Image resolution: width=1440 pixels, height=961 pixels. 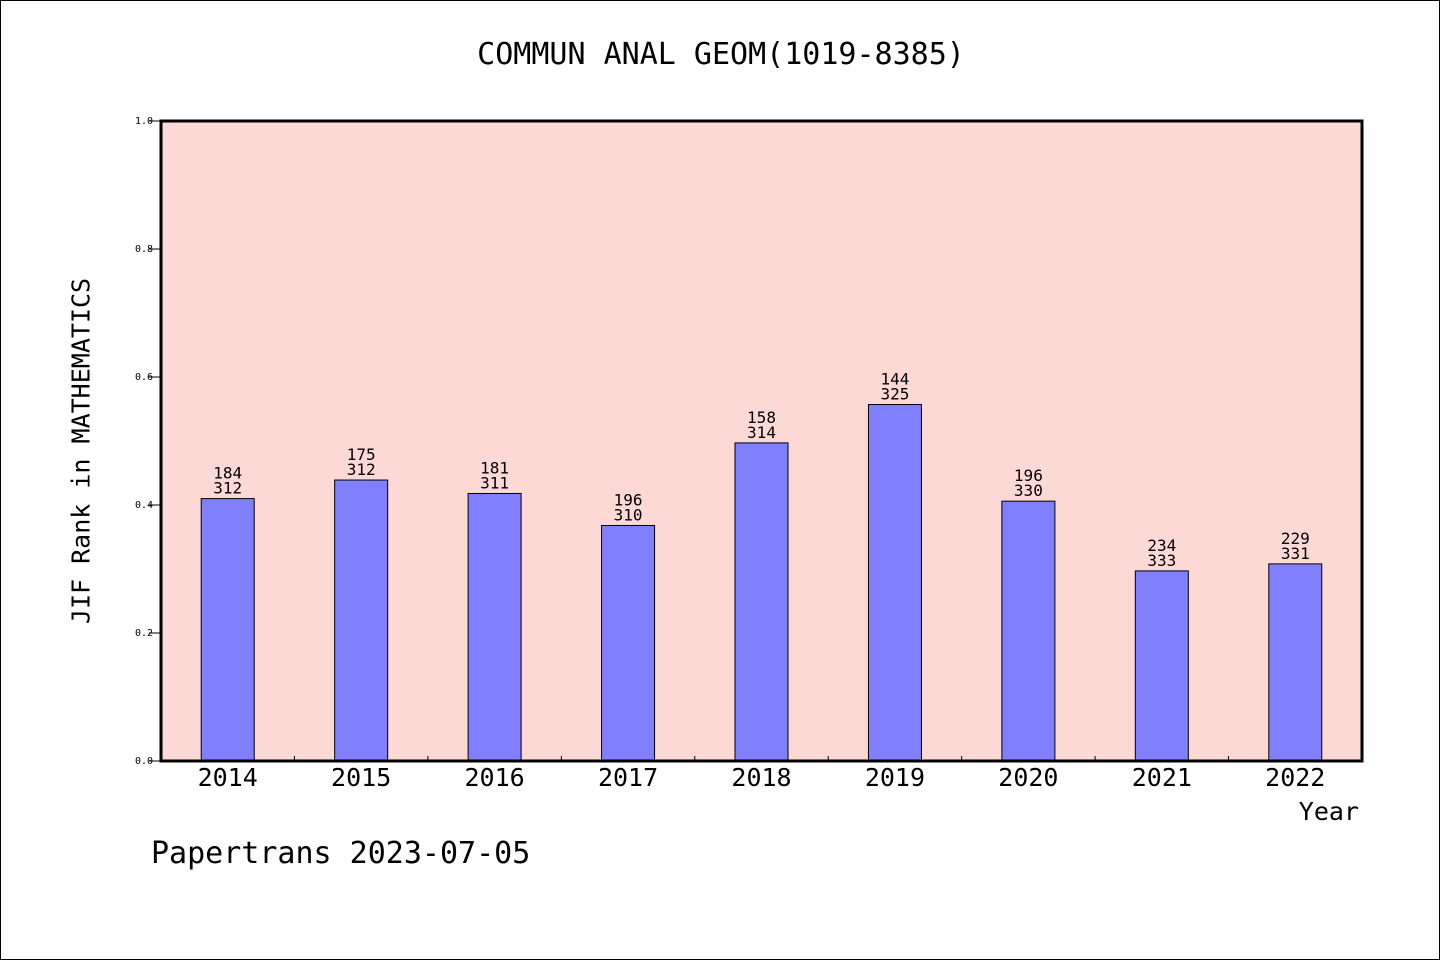 I want to click on bar-label-top: 184, so click(x=227, y=473).